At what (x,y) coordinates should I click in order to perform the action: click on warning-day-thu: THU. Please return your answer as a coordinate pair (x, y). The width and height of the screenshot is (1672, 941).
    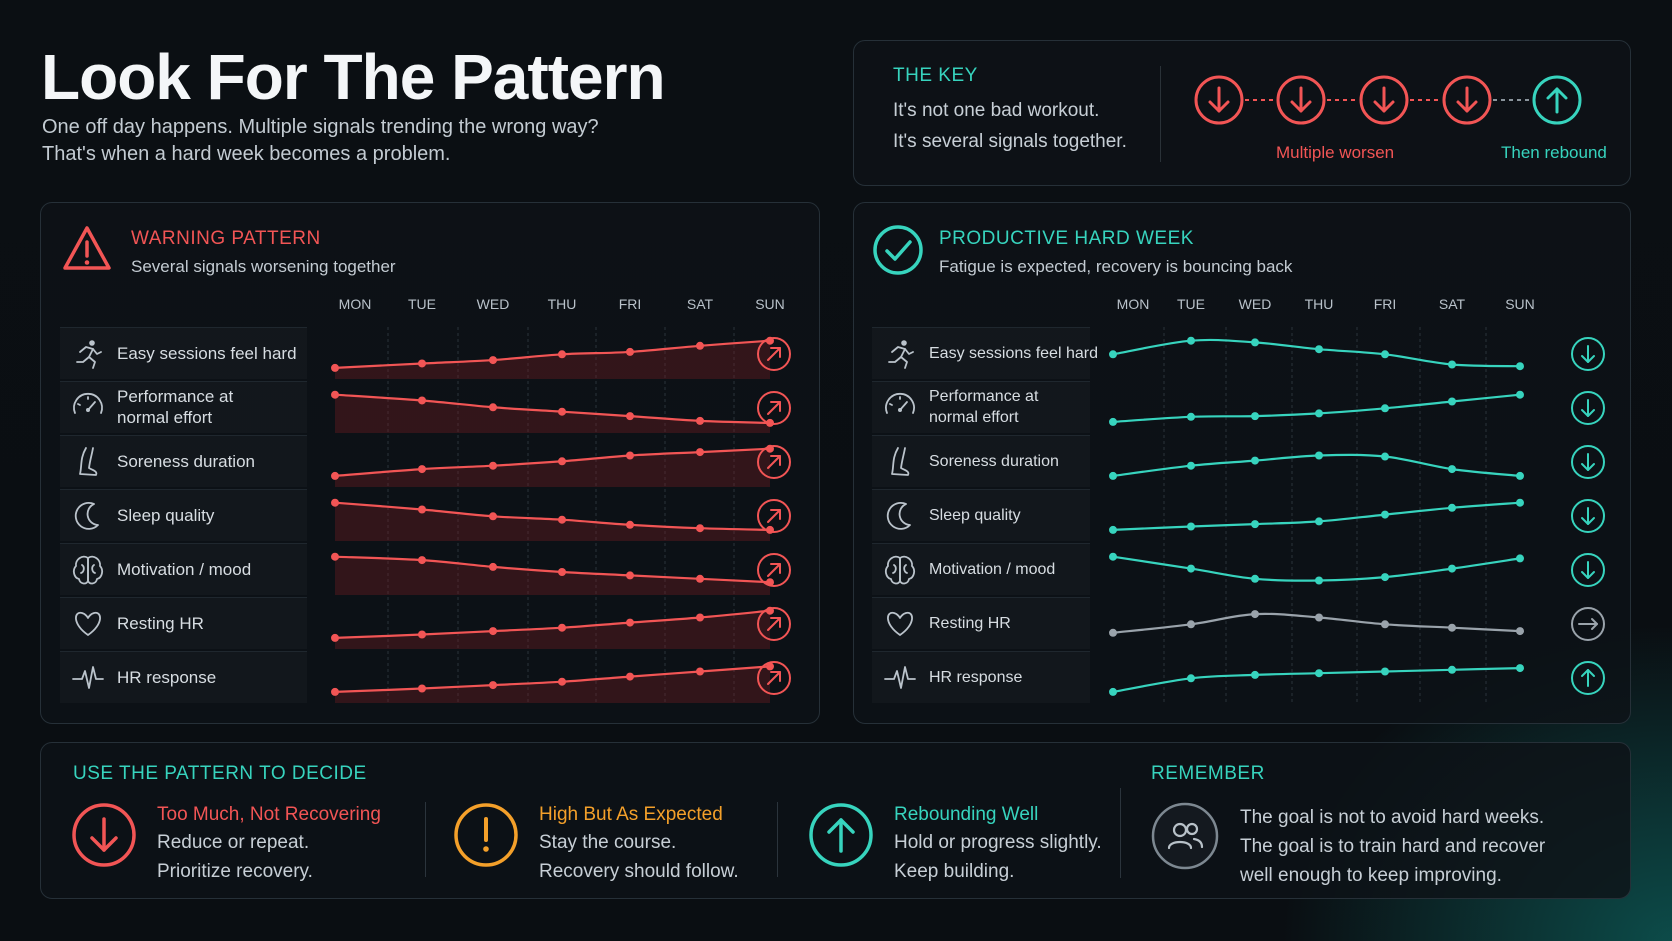
    Looking at the image, I should click on (562, 304).